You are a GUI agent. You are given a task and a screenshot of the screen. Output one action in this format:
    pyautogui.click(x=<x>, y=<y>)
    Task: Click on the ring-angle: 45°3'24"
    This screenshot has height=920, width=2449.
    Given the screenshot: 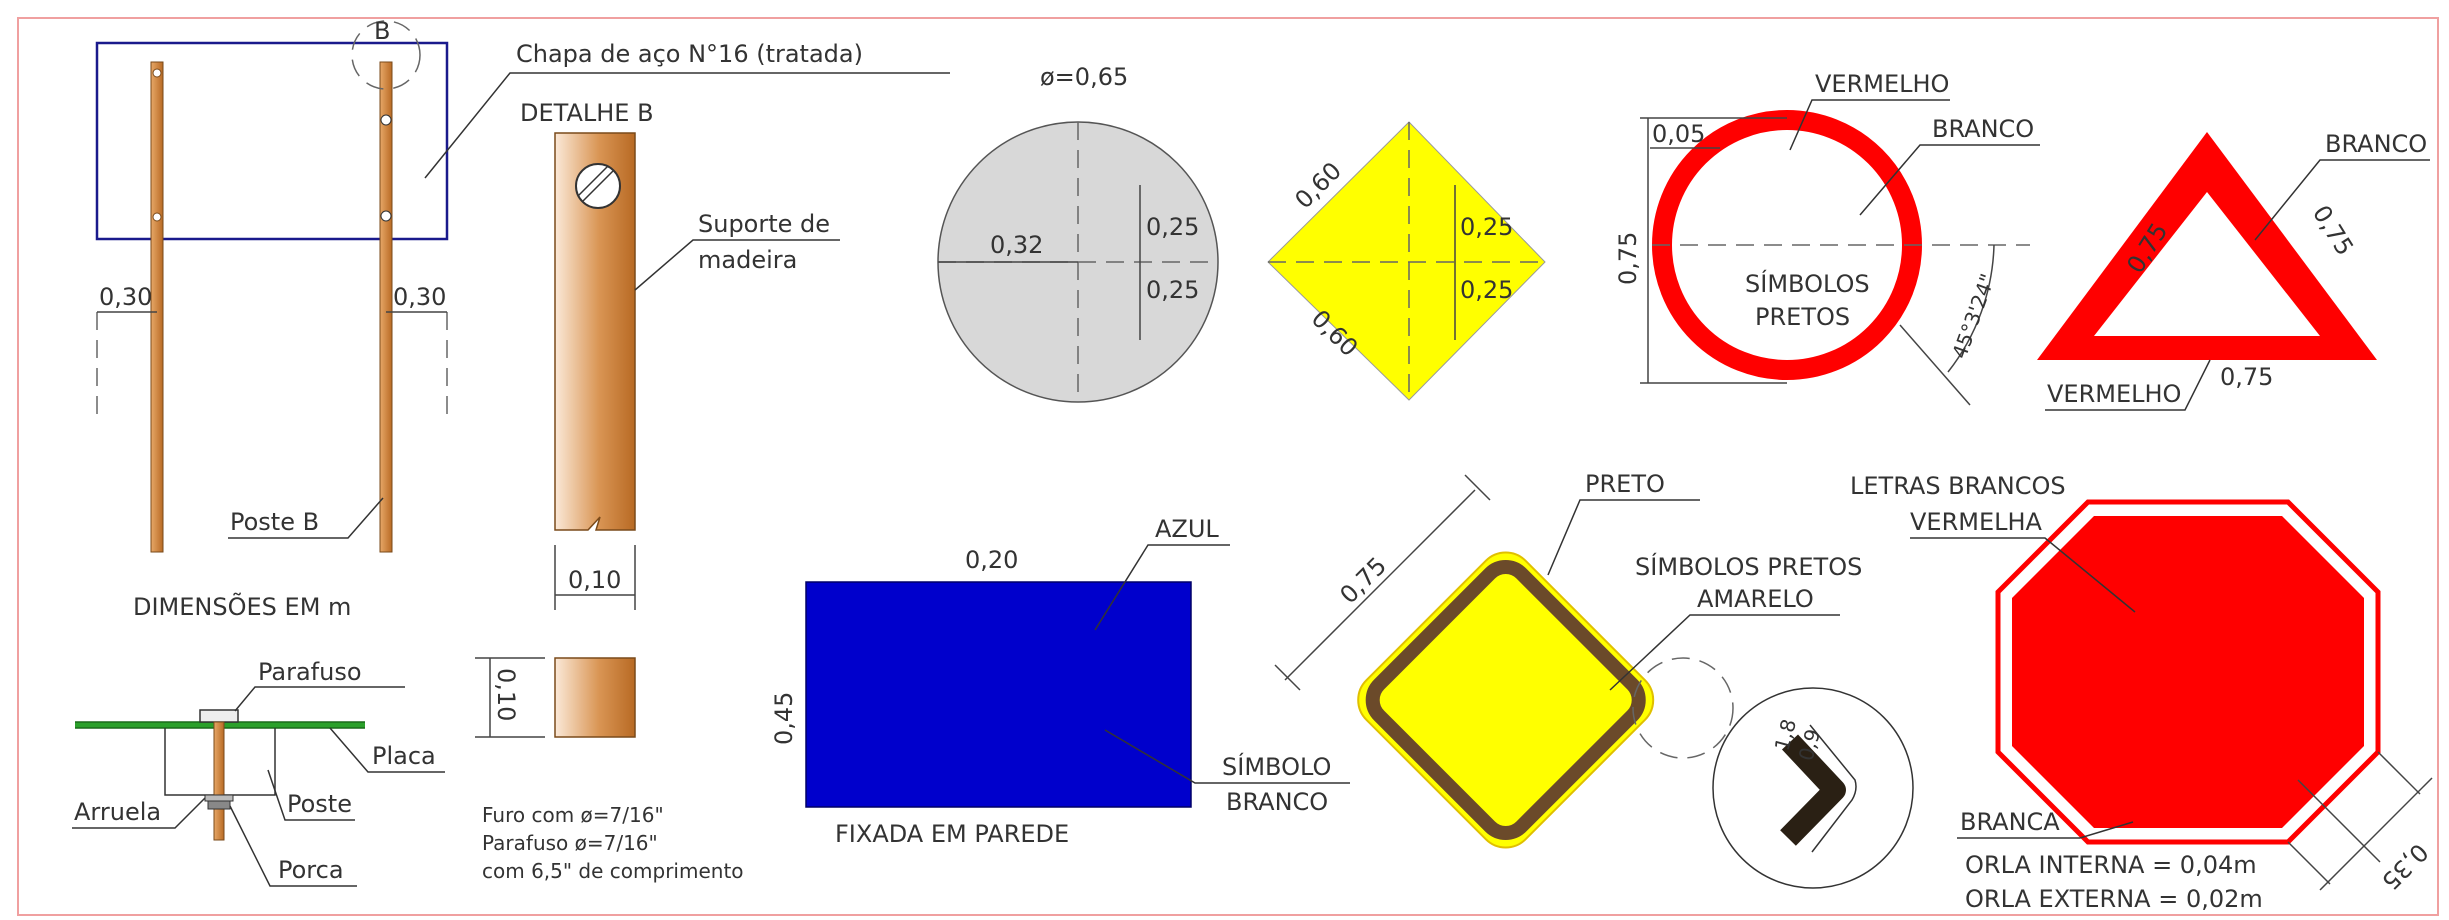 What is the action you would take?
    pyautogui.click(x=1973, y=316)
    